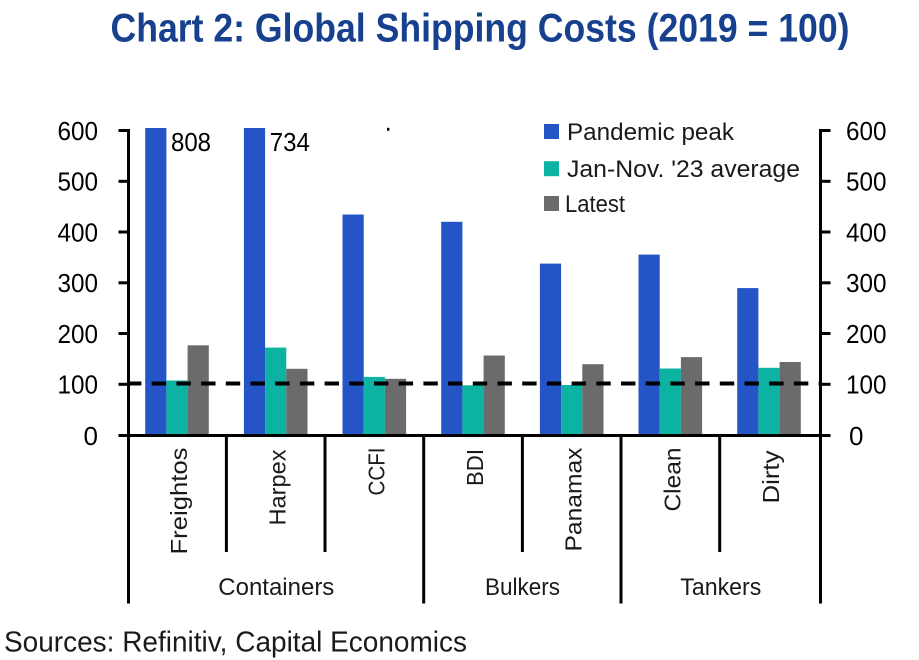  Describe the element at coordinates (278, 487) in the screenshot. I see `svg-text: Harpex` at that location.